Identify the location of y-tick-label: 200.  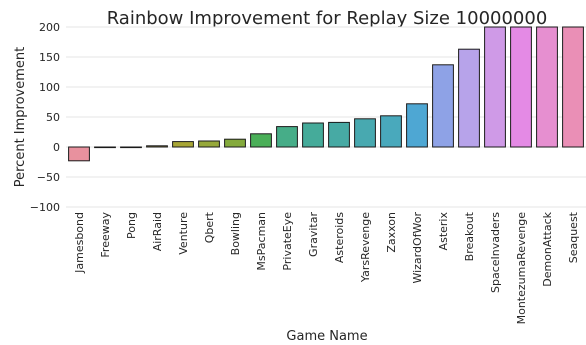
(49, 27).